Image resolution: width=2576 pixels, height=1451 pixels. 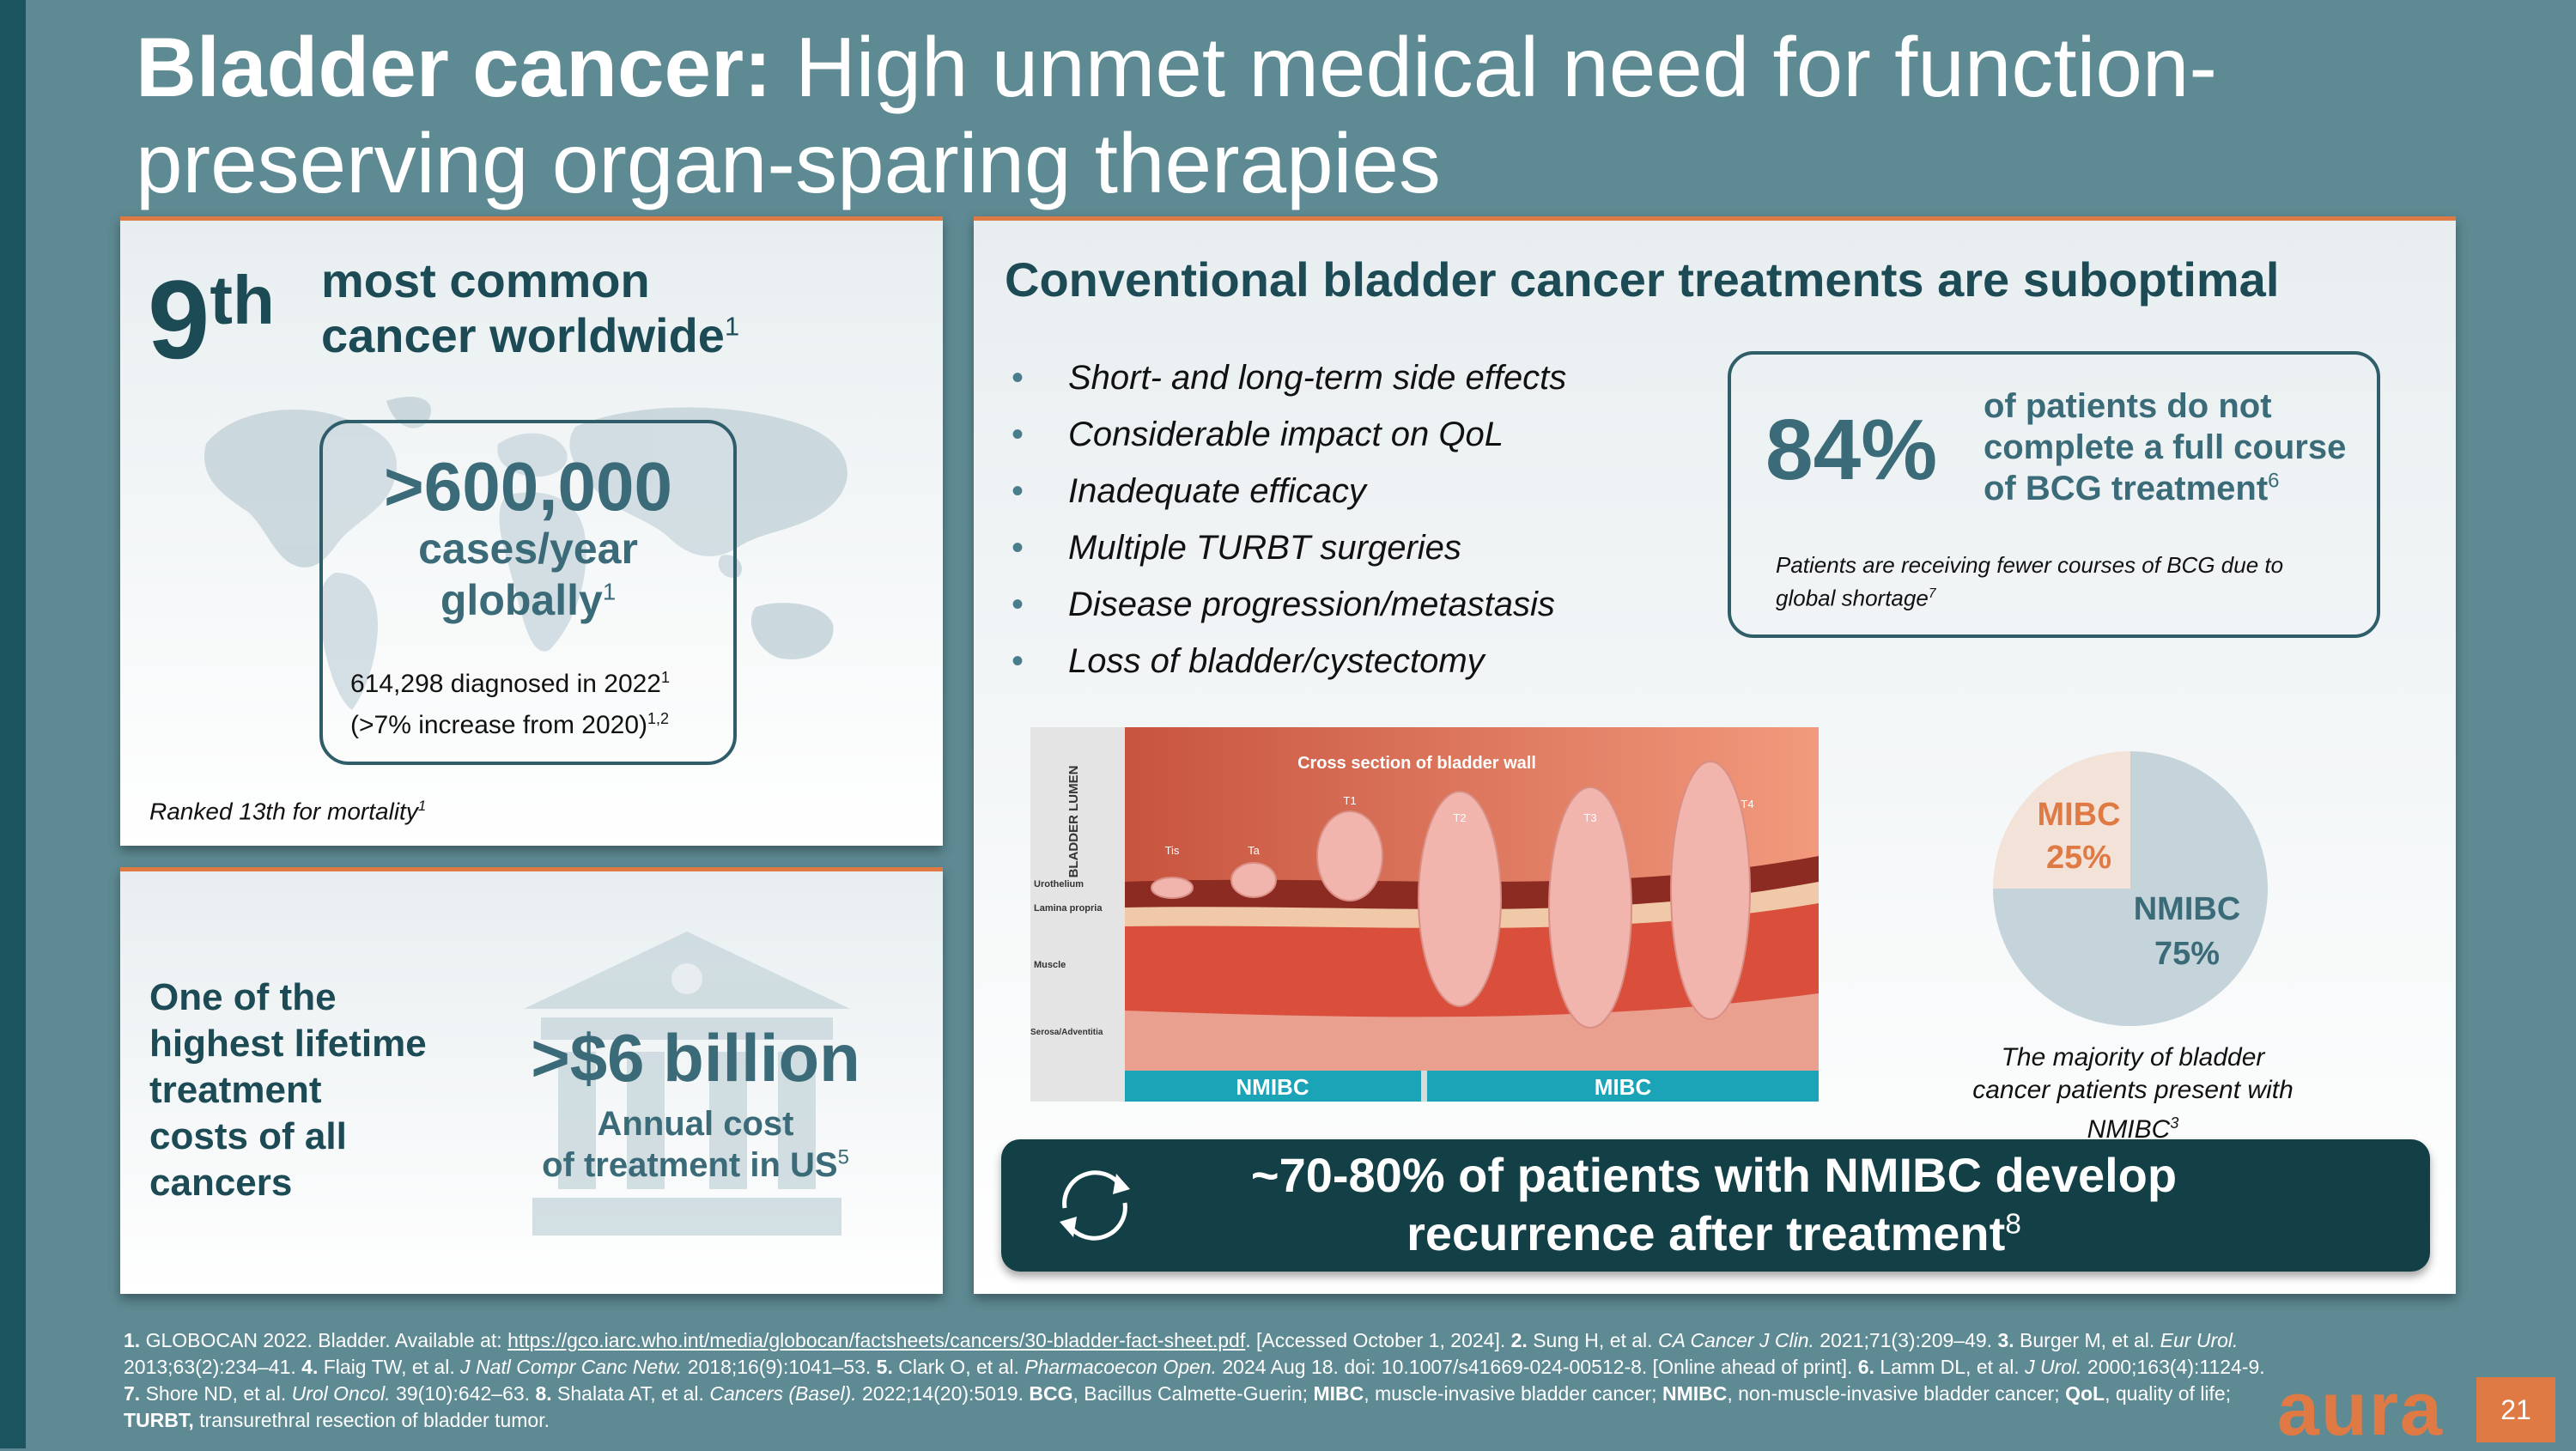 I want to click on layer-label: Lamina propria, so click(x=1068, y=909).